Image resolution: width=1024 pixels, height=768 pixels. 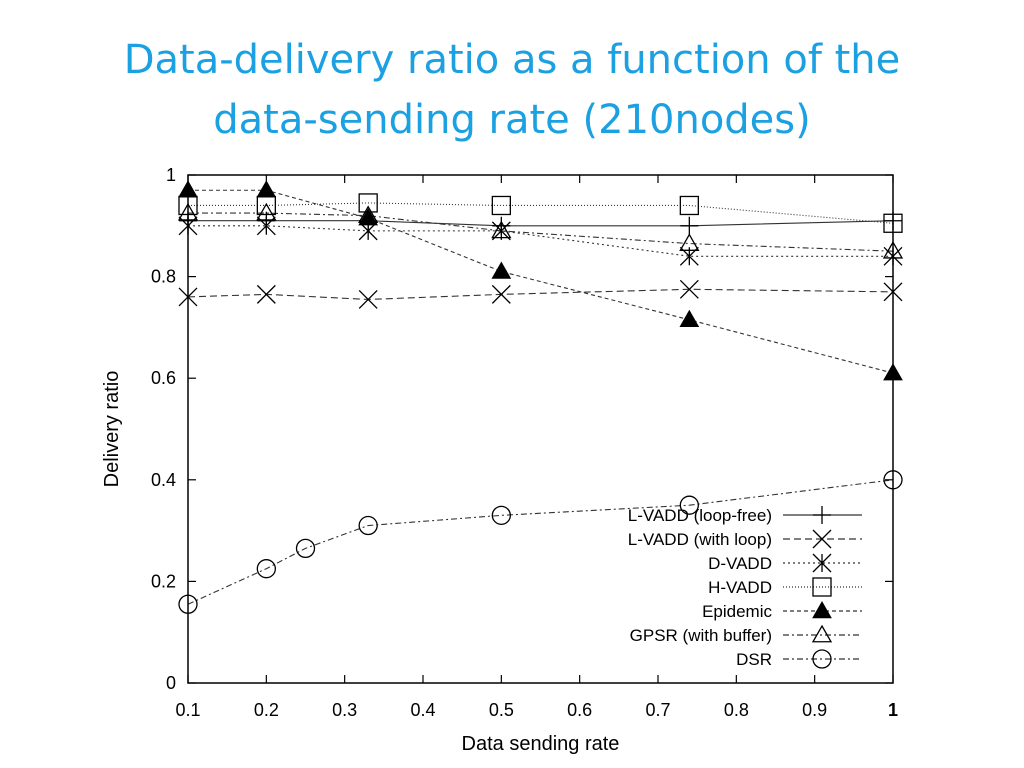 What do you see at coordinates (187, 710) in the screenshot?
I see `x-tick-label: 0.1` at bounding box center [187, 710].